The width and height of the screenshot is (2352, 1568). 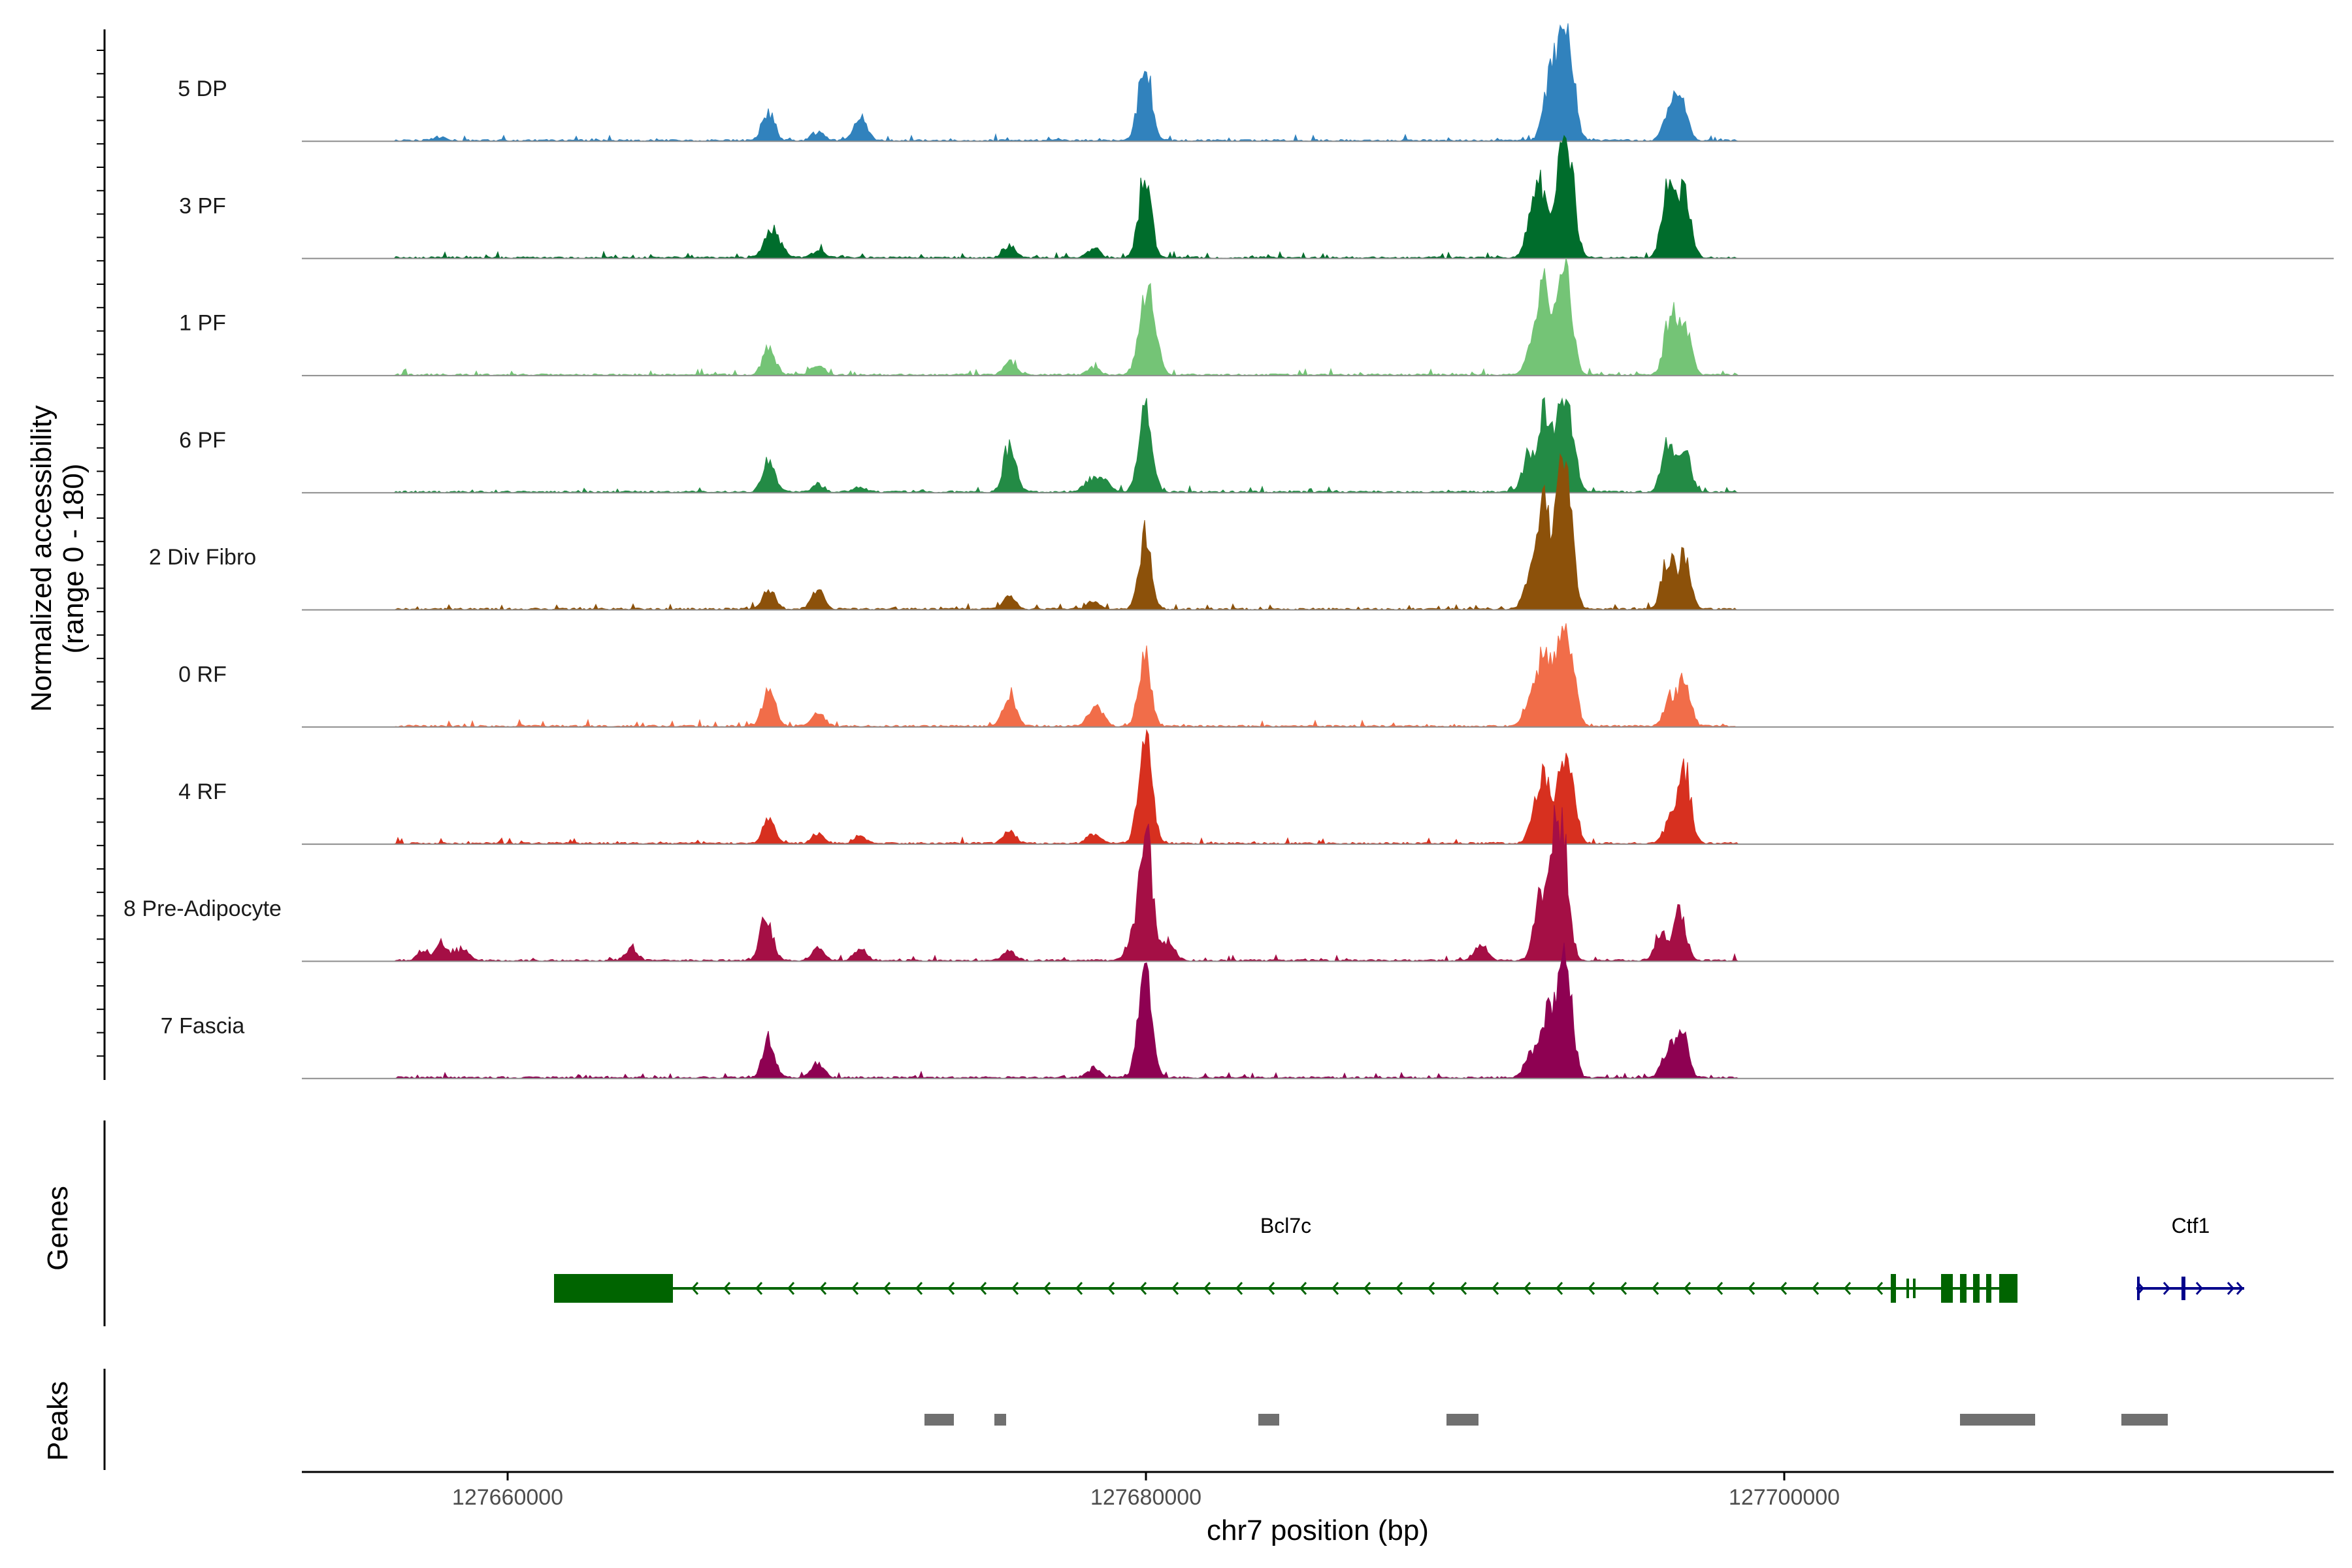 I want to click on track-label: 6 PF, so click(x=202, y=440).